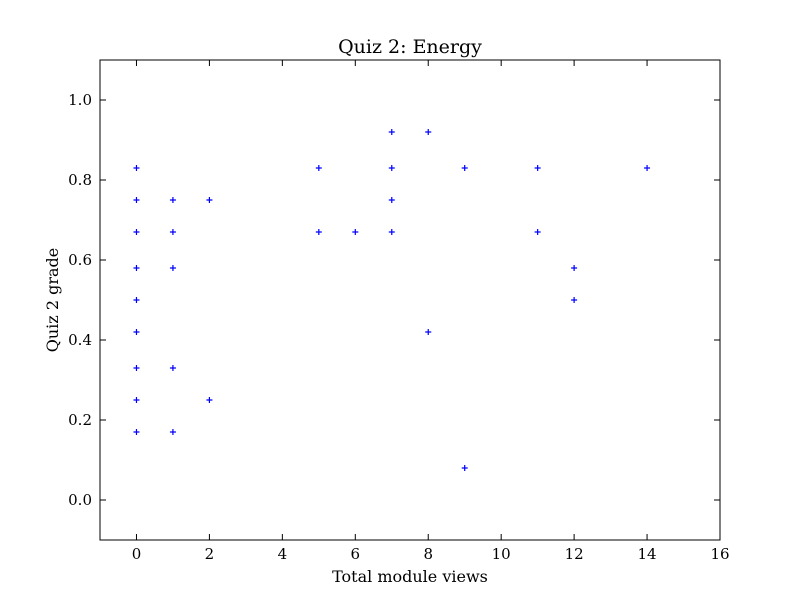 The image size is (800, 600). Describe the element at coordinates (80, 340) in the screenshot. I see `y-tick-label: 0.4` at that location.